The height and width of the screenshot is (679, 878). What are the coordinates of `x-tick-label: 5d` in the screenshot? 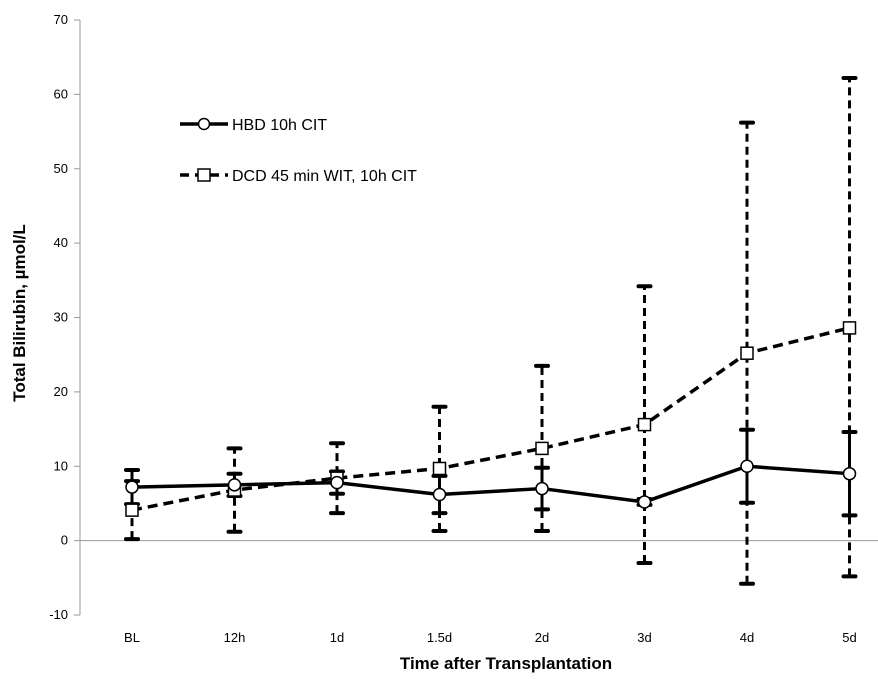 It's located at (849, 637).